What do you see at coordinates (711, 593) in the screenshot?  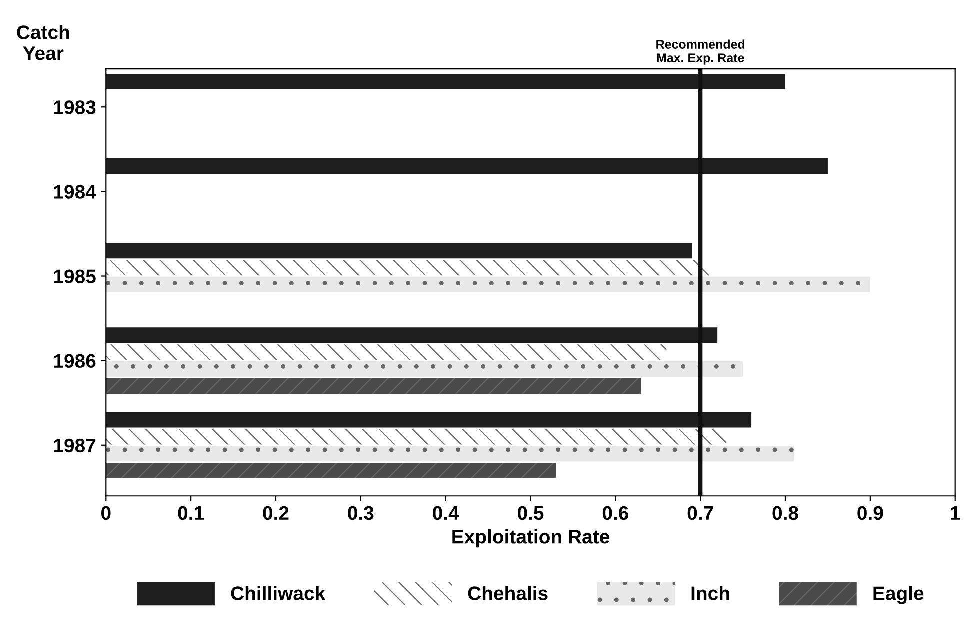 I see `legend-label: Inch` at bounding box center [711, 593].